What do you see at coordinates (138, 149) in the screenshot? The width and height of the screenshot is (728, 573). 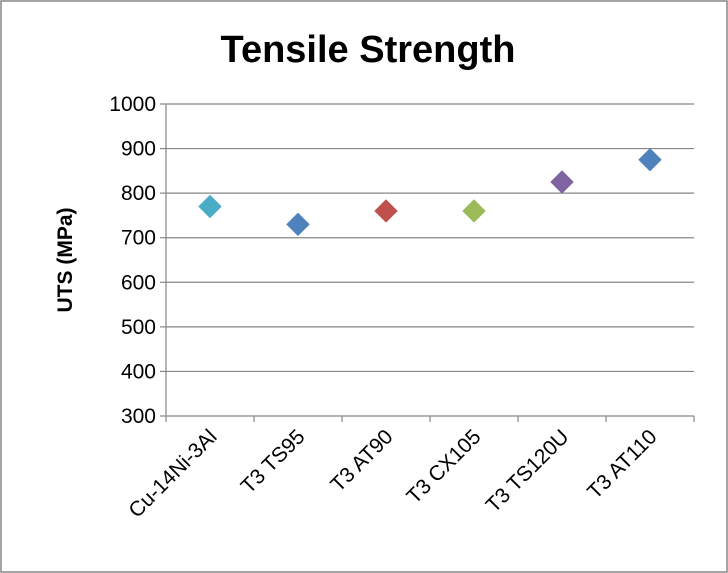 I see `y-tick-label: 900` at bounding box center [138, 149].